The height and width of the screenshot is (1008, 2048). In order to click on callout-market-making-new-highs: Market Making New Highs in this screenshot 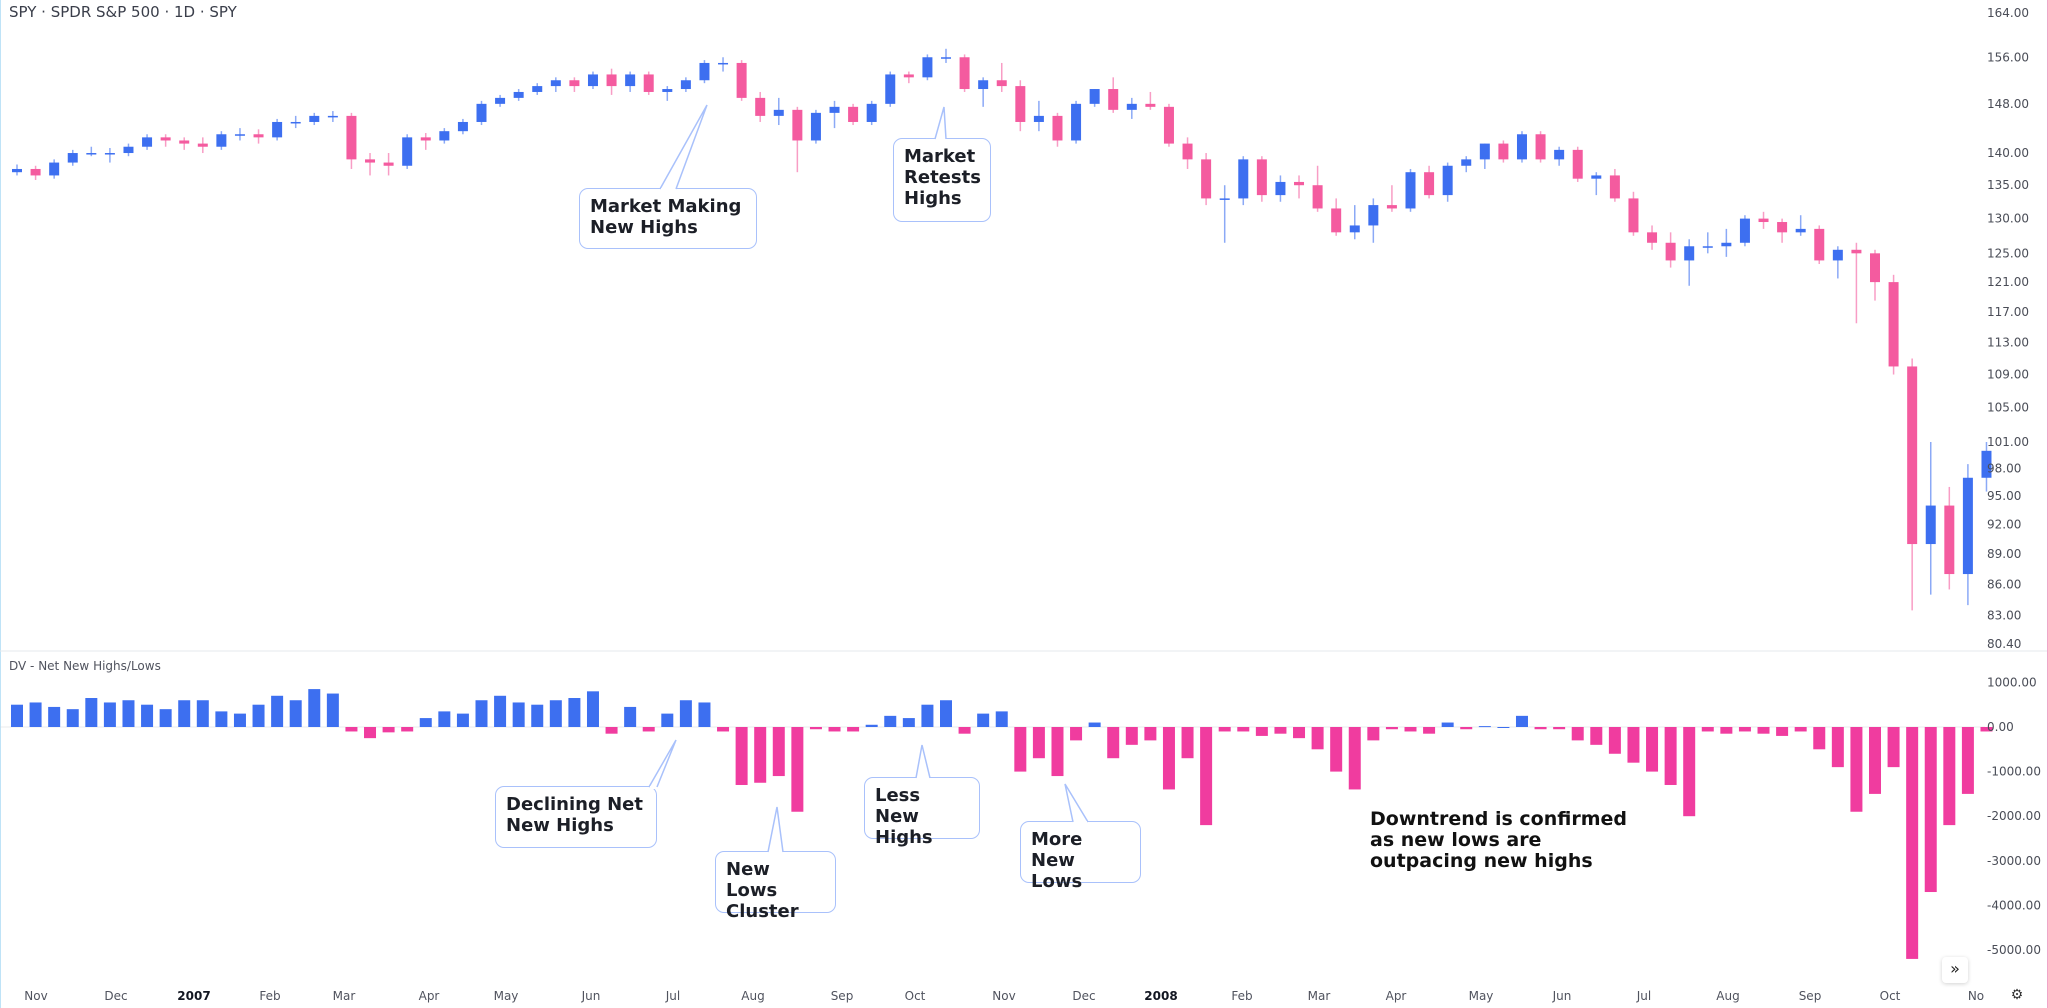, I will do `click(668, 218)`.